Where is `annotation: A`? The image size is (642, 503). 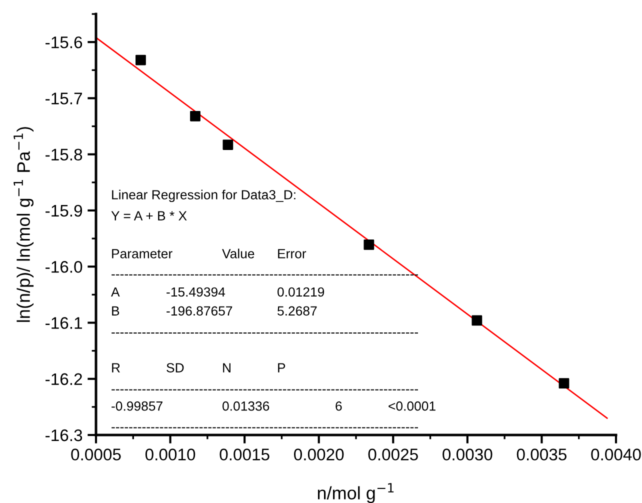
annotation: A is located at coordinates (115, 292).